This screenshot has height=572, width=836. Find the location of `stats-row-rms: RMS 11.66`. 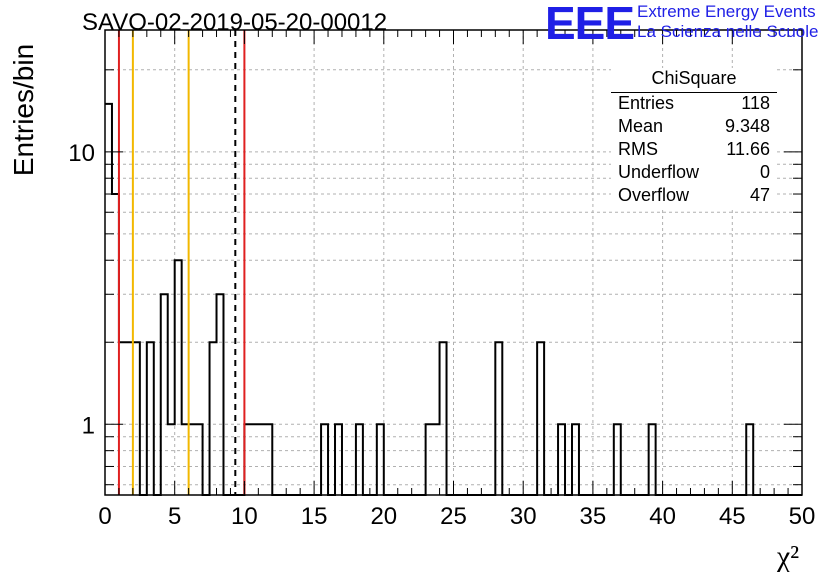

stats-row-rms: RMS 11.66 is located at coordinates (694, 150).